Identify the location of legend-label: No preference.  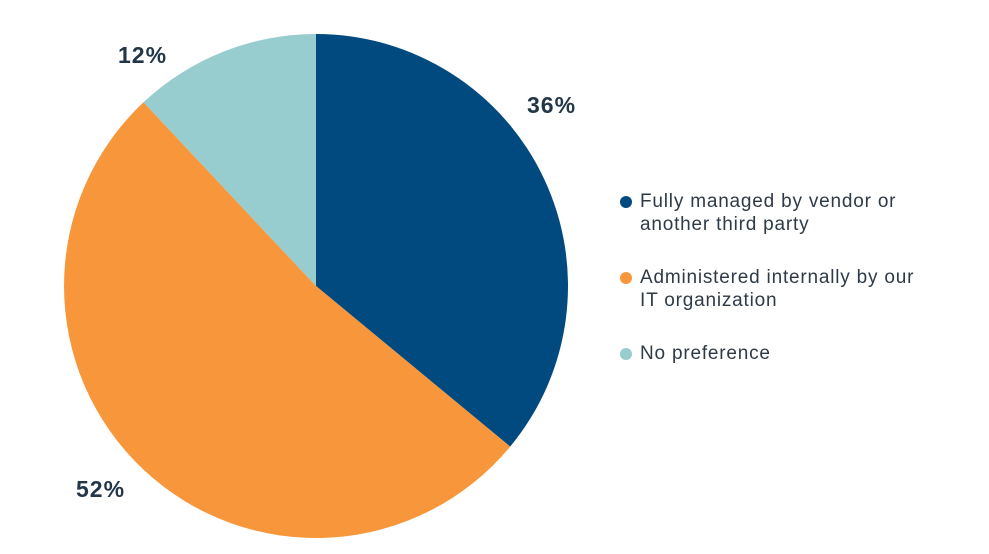
(705, 353).